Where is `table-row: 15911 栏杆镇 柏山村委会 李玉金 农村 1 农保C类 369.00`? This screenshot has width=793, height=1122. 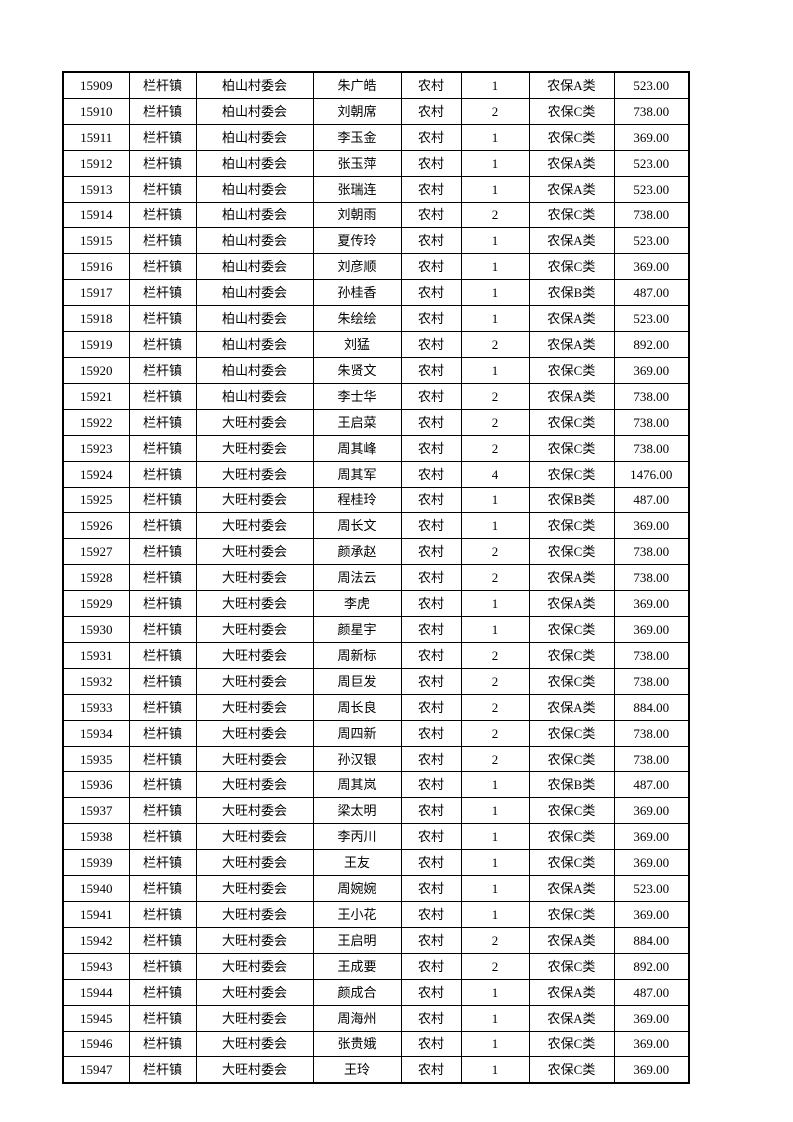
table-row: 15911 栏杆镇 柏山村委会 李玉金 农村 1 农保C类 369.00 is located at coordinates (376, 137).